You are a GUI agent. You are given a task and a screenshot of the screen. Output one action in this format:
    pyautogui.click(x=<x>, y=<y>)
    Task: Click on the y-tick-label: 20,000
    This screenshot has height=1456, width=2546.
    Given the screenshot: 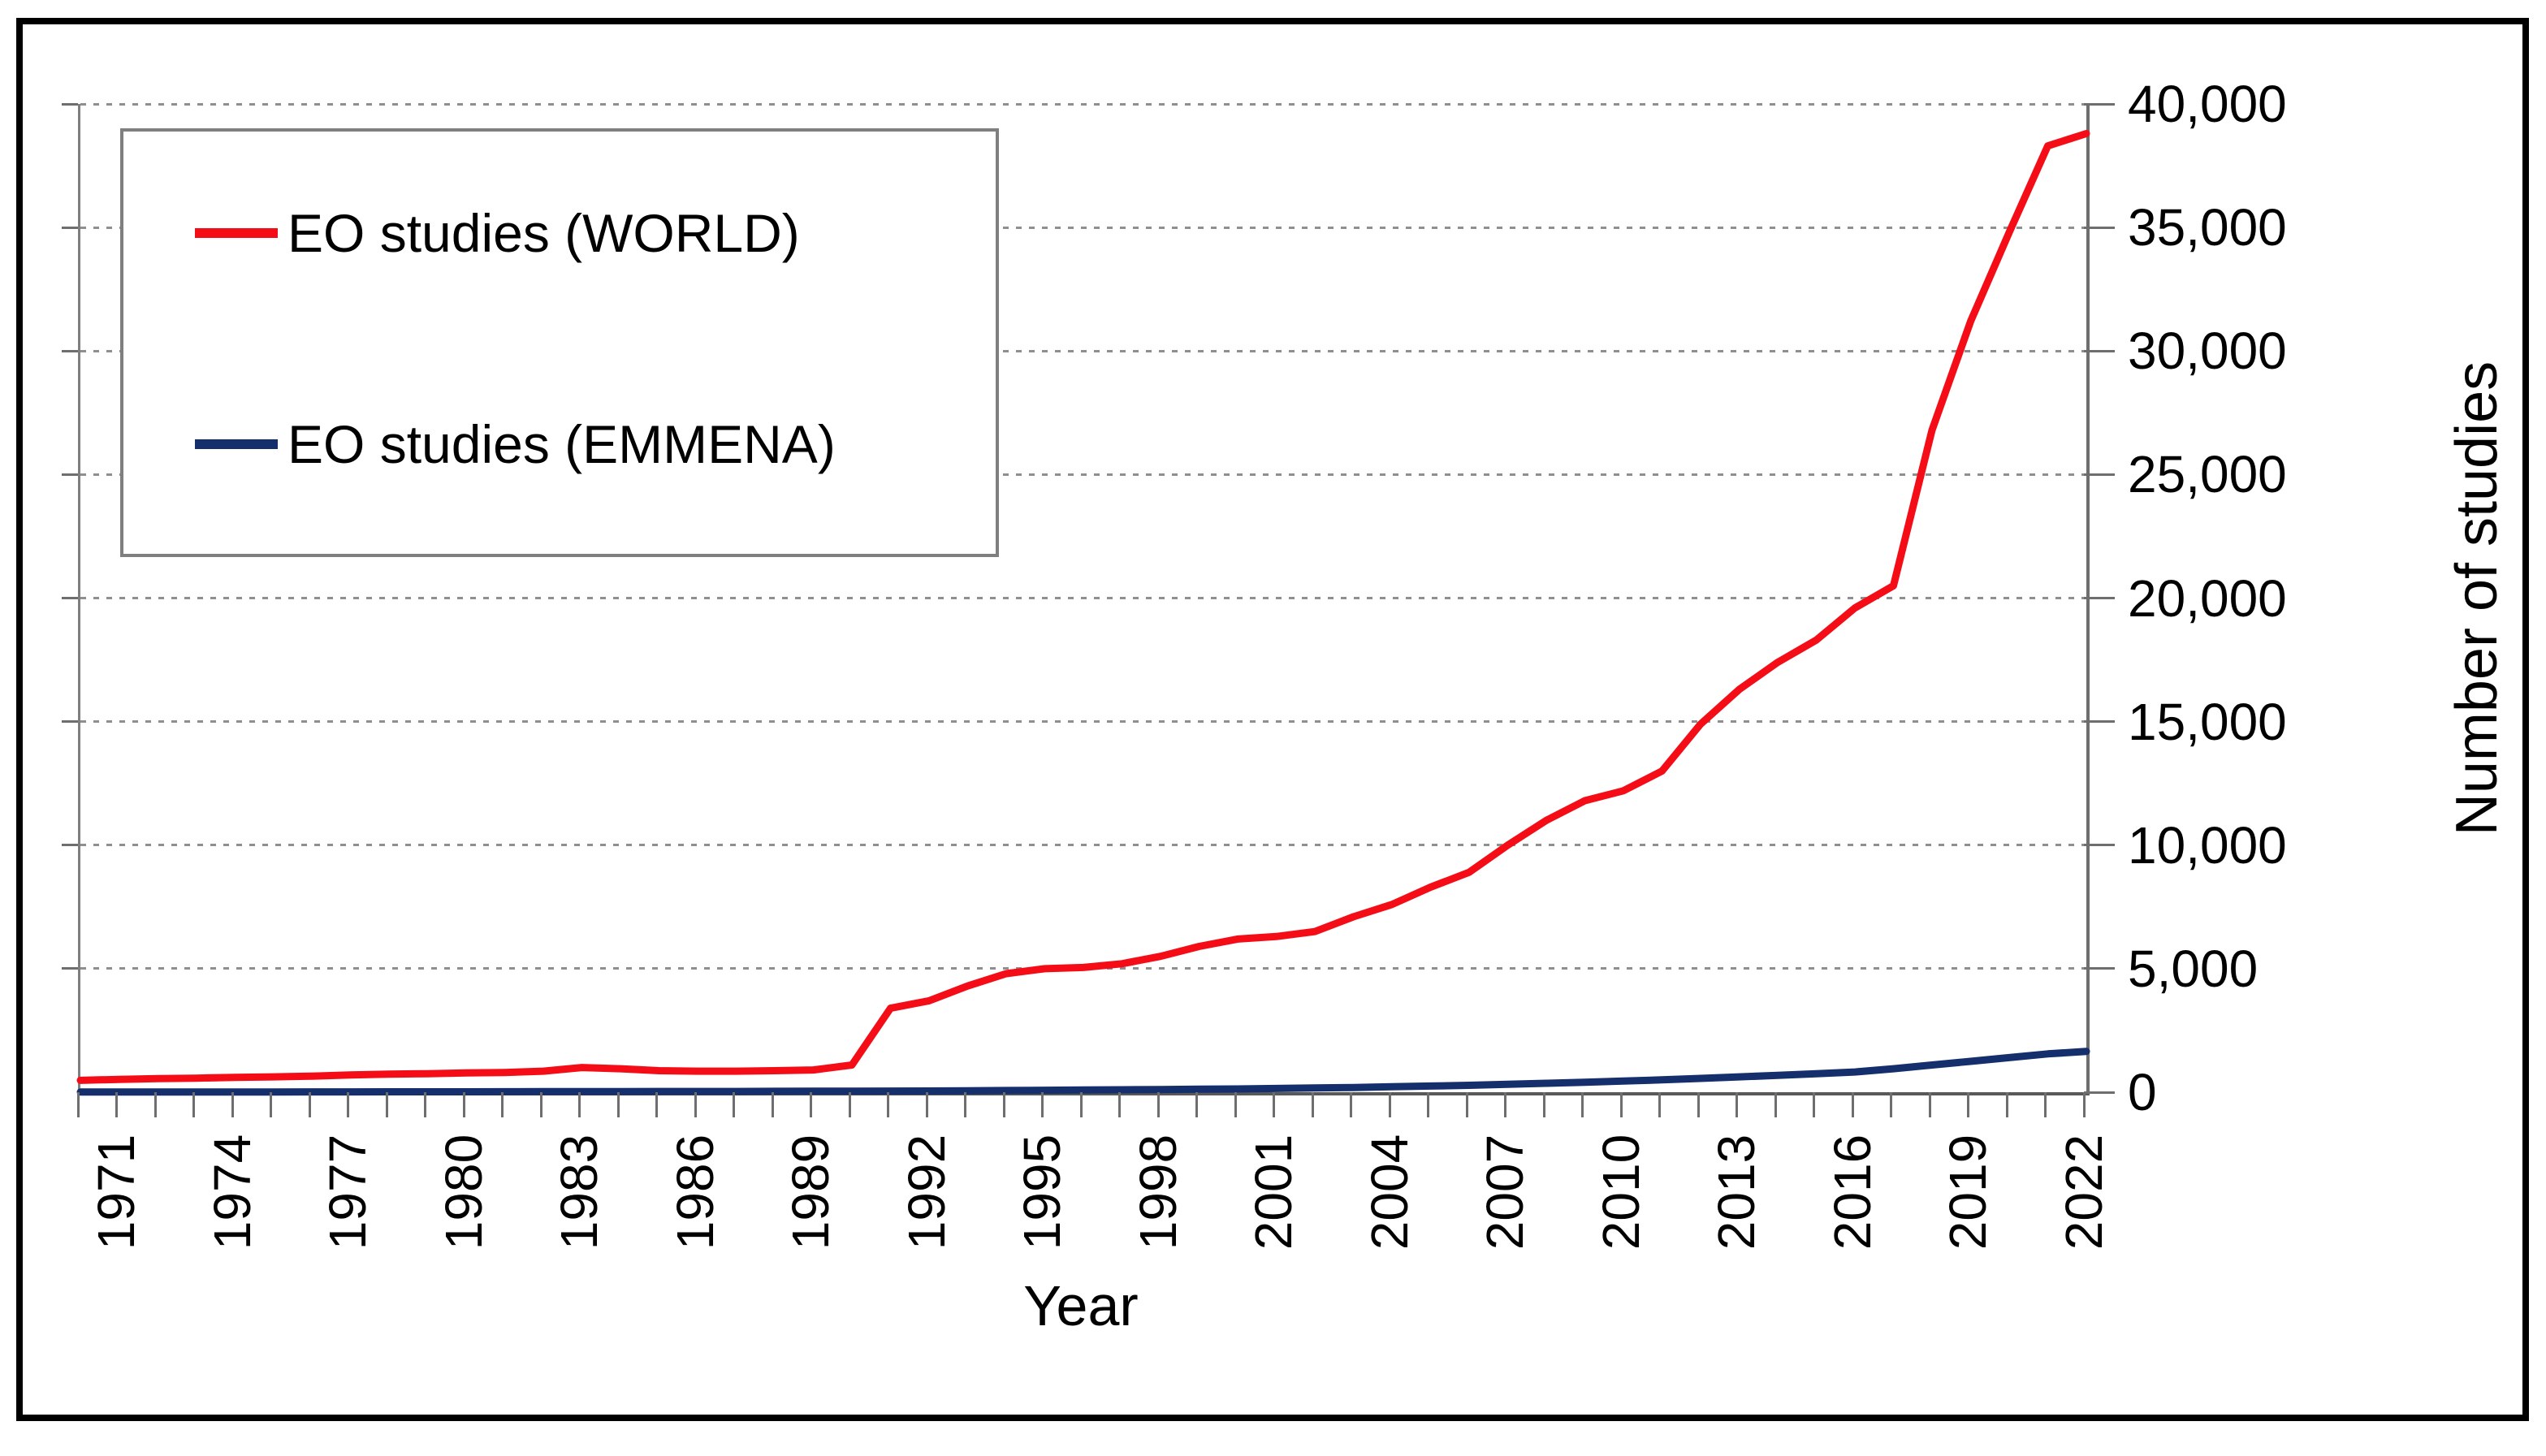 What is the action you would take?
    pyautogui.click(x=2207, y=598)
    